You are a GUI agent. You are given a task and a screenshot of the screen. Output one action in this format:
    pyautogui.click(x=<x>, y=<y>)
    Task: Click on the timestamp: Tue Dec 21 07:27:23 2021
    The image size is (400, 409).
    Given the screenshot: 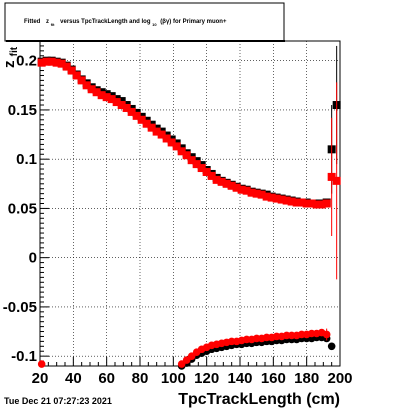 What is the action you would take?
    pyautogui.click(x=58, y=401)
    